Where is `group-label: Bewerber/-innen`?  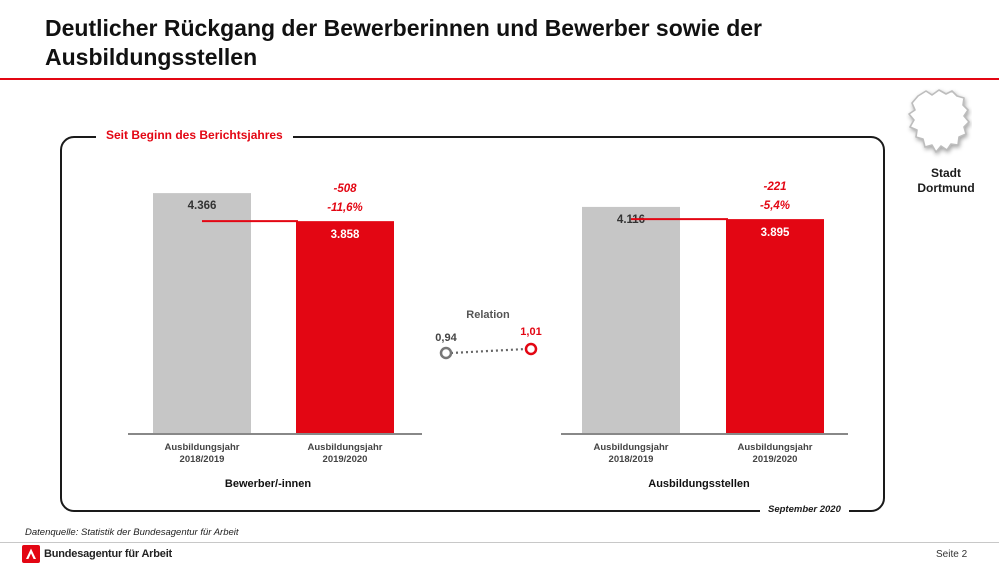
group-label: Bewerber/-innen is located at coordinates (268, 484).